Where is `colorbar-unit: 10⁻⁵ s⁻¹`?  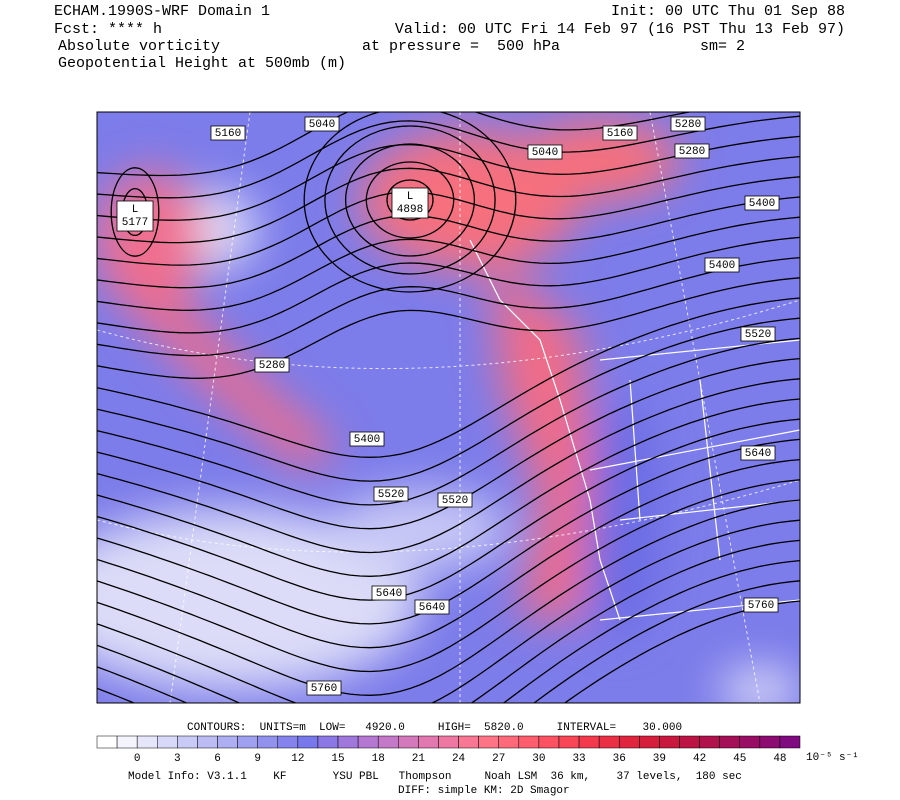
colorbar-unit: 10⁻⁵ s⁻¹ is located at coordinates (832, 758).